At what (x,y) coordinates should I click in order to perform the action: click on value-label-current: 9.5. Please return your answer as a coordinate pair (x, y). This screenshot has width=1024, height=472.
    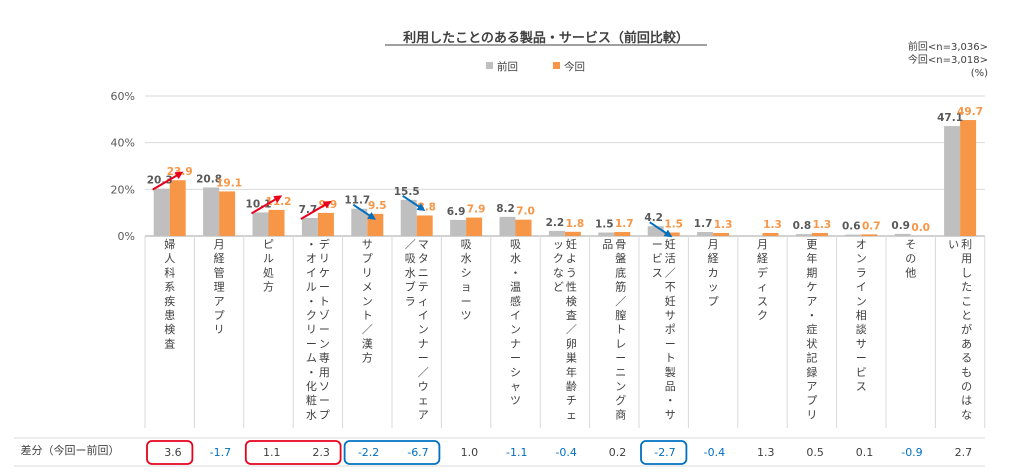
    Looking at the image, I should click on (377, 206).